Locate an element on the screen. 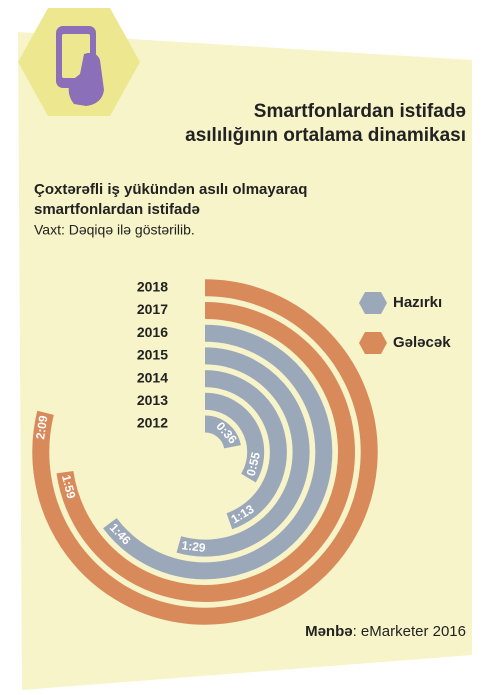 Image resolution: width=486 pixels, height=695 pixels. subtitle-line: Çoxtərəfli iş yükündən asılı olmayaraq is located at coordinates (170, 189).